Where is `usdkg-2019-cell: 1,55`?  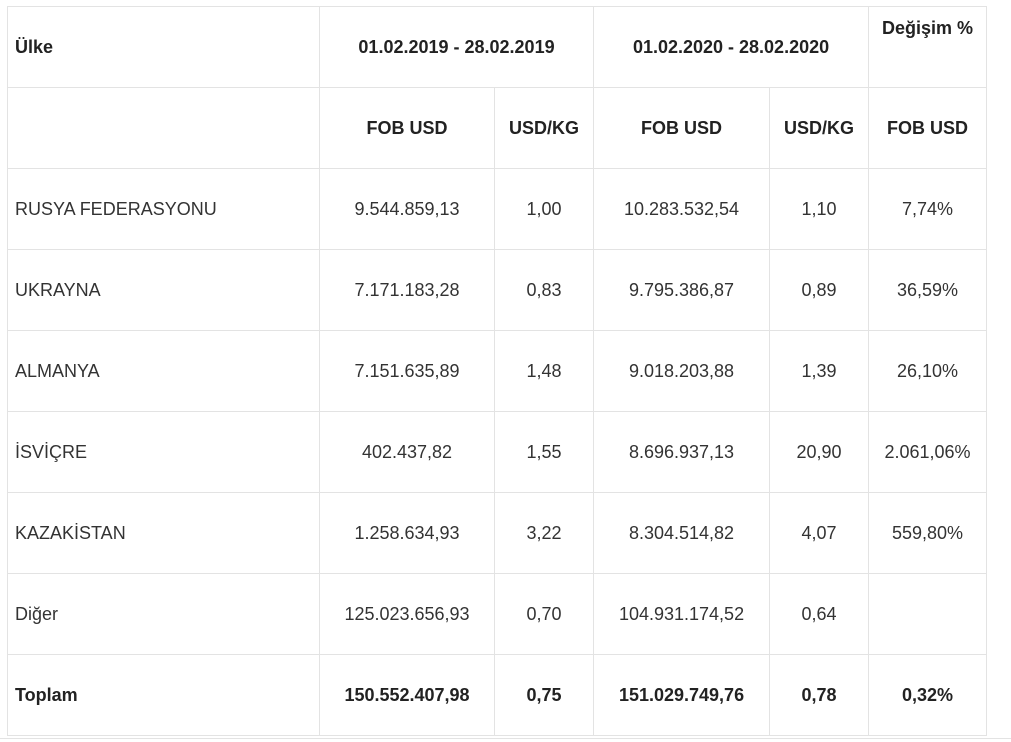 usdkg-2019-cell: 1,55 is located at coordinates (544, 452).